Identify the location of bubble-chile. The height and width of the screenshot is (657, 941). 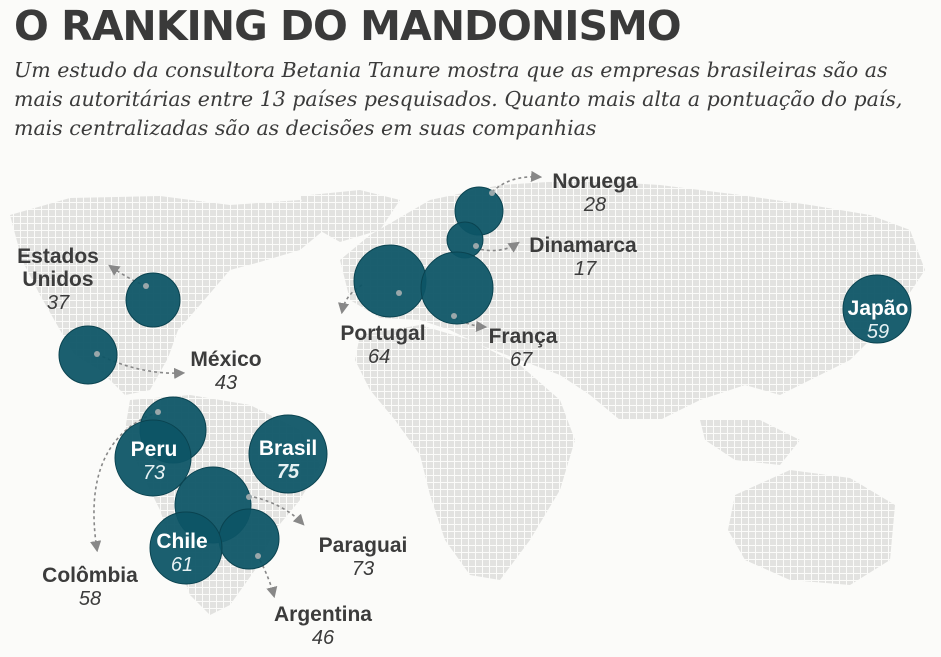
(186, 548).